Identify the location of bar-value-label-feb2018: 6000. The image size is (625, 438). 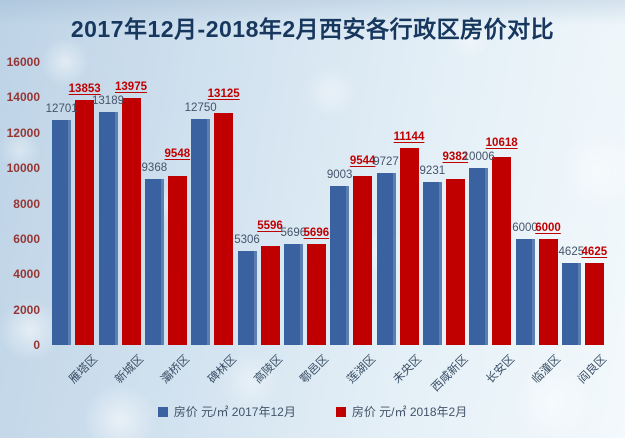
(548, 228).